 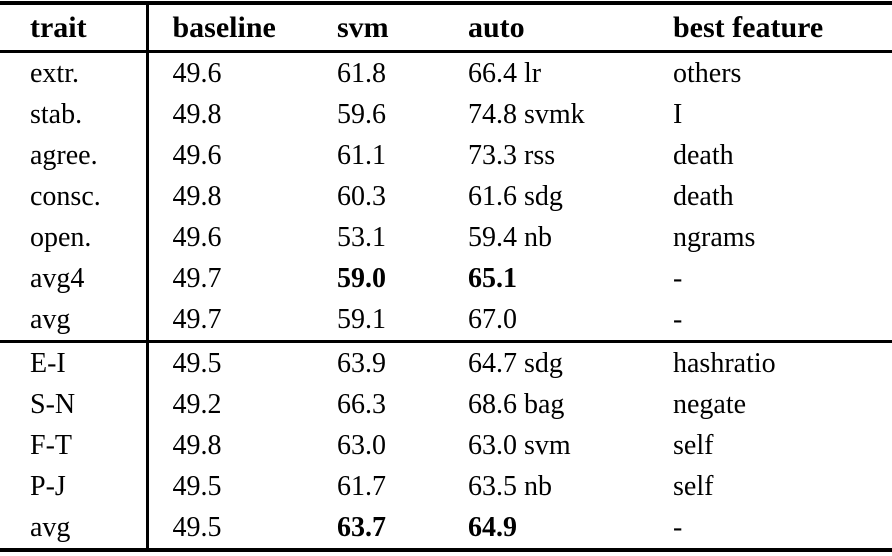 What do you see at coordinates (714, 237) in the screenshot?
I see `cell-best-feature: ngrams` at bounding box center [714, 237].